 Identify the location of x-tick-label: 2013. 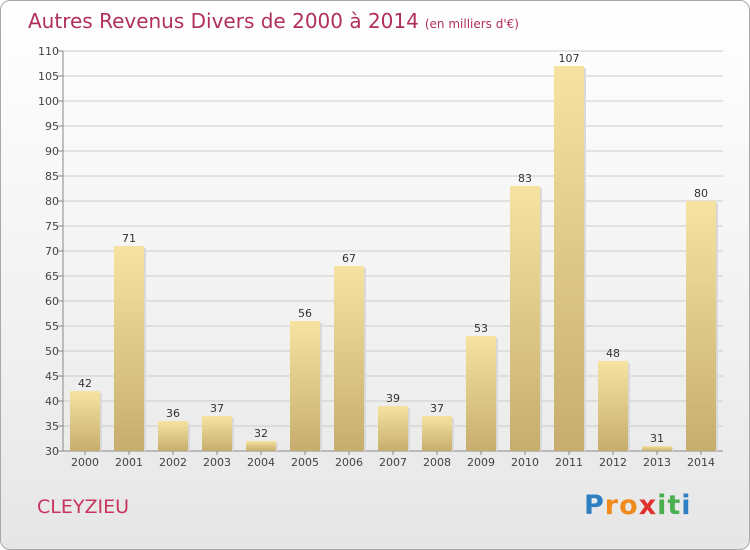
(657, 462).